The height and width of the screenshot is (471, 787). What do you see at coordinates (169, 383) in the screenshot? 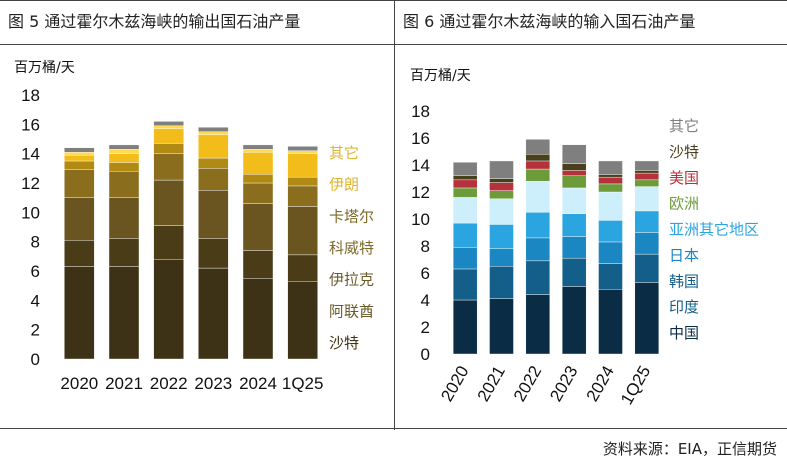
I see `left-x-tick-label: 2022` at bounding box center [169, 383].